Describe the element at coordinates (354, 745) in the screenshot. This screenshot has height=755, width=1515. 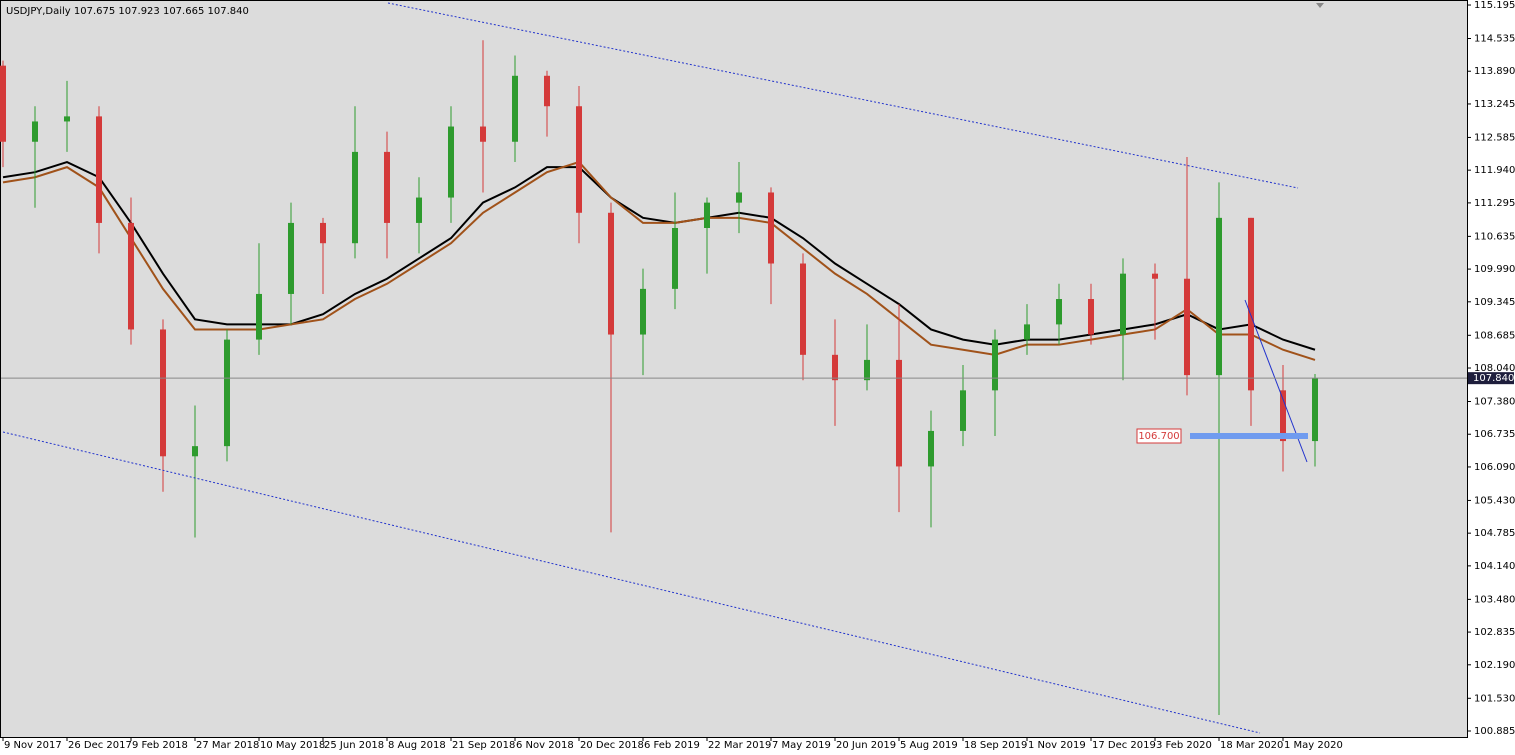
I see `x-tick-label: 25 Jun 2018` at that location.